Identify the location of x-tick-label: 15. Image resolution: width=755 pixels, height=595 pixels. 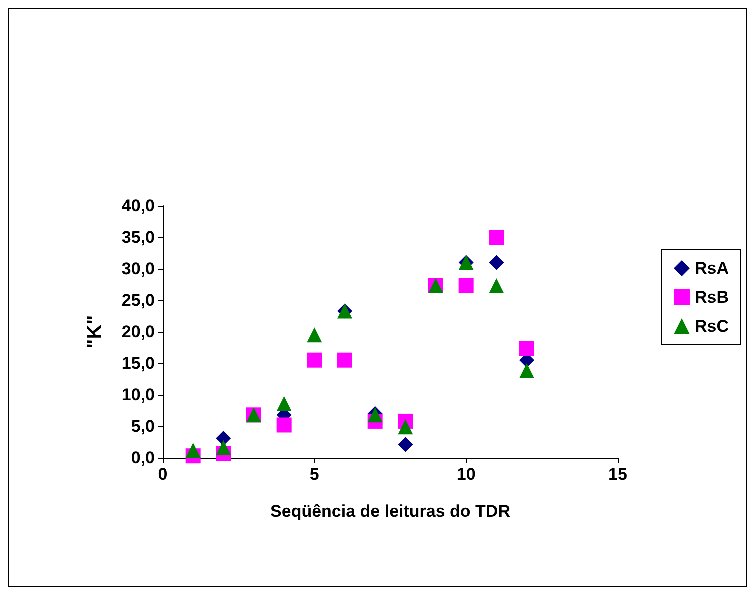
(618, 474).